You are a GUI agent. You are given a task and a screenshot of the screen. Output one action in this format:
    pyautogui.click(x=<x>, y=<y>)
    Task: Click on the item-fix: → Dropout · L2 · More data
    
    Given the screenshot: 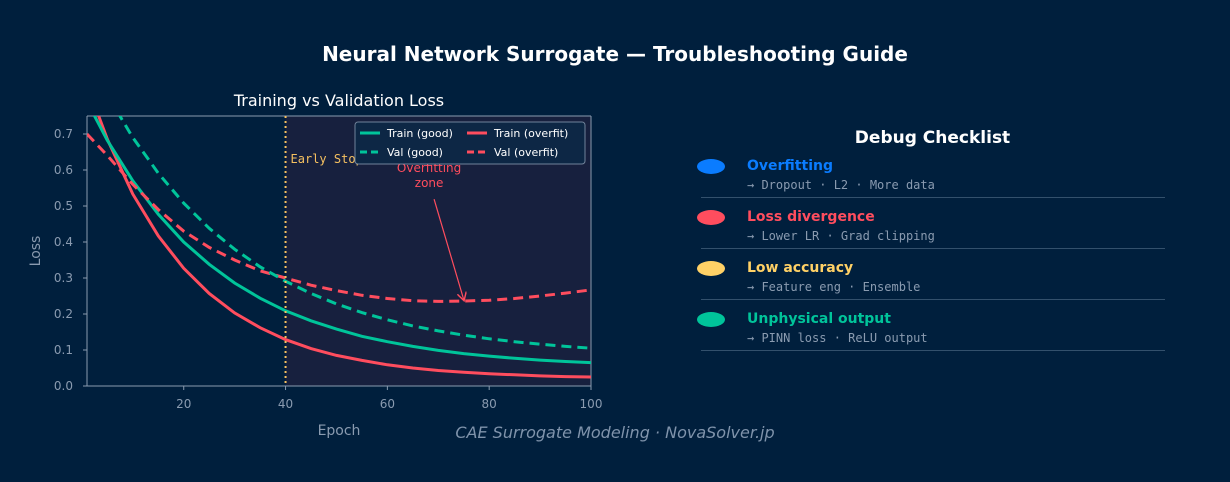 What is the action you would take?
    pyautogui.click(x=841, y=185)
    